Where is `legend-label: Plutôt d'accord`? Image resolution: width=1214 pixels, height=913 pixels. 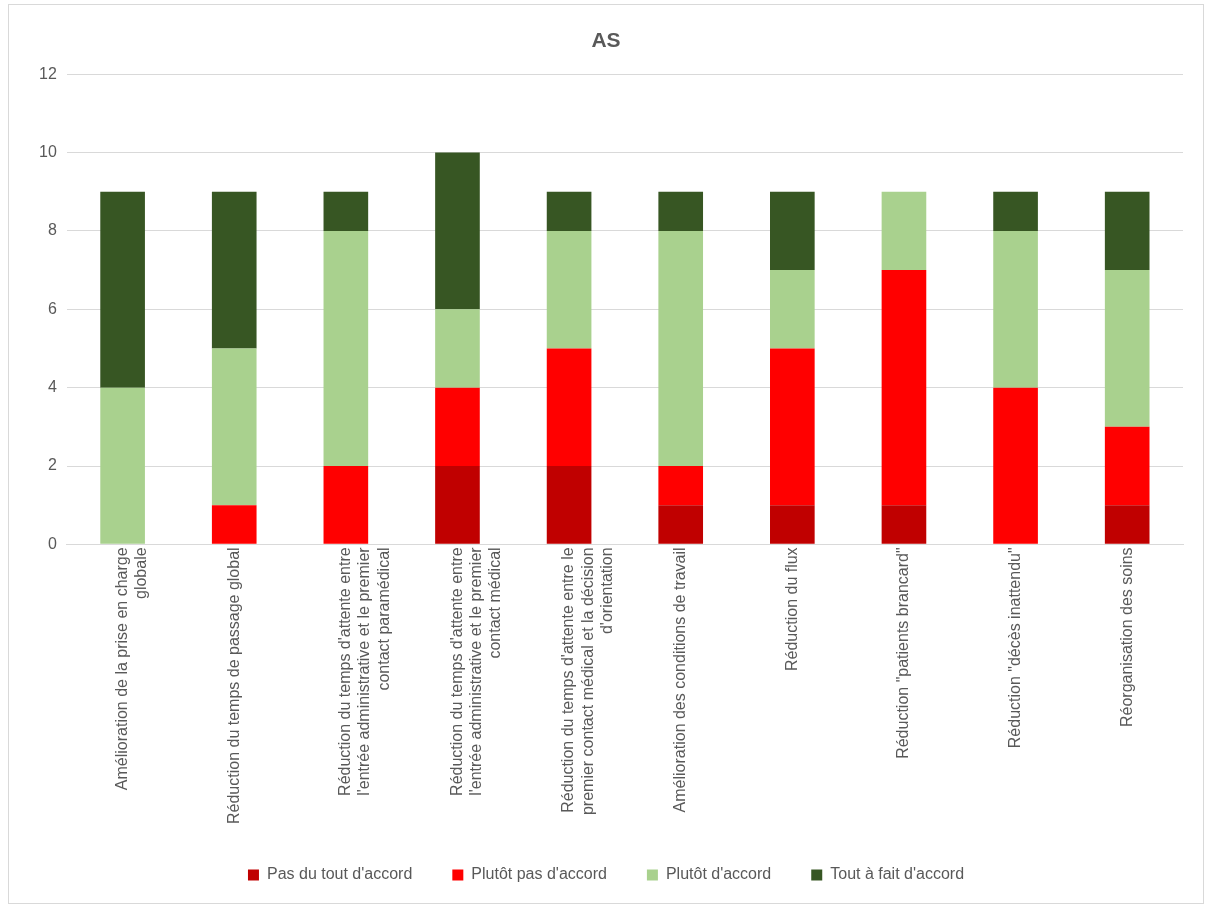 legend-label: Plutôt d'accord is located at coordinates (718, 874).